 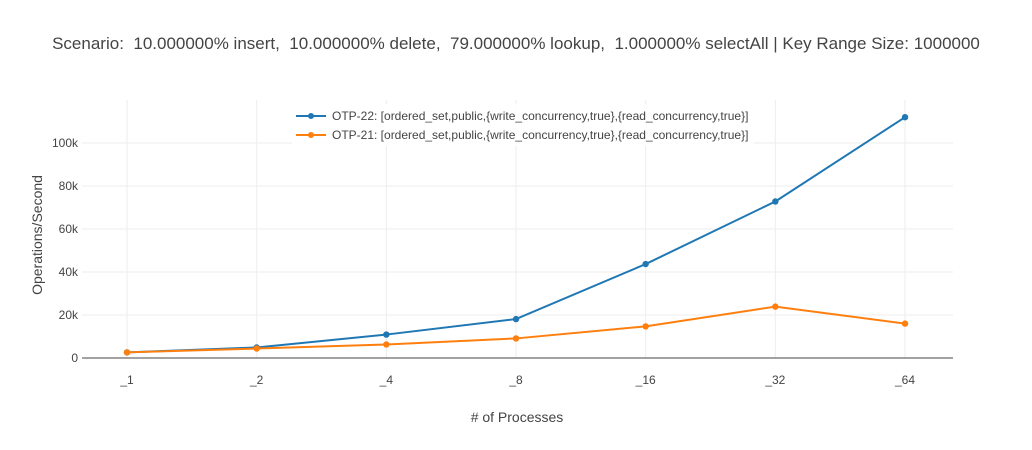 What do you see at coordinates (517, 417) in the screenshot?
I see `x-axis-title: # of Processes` at bounding box center [517, 417].